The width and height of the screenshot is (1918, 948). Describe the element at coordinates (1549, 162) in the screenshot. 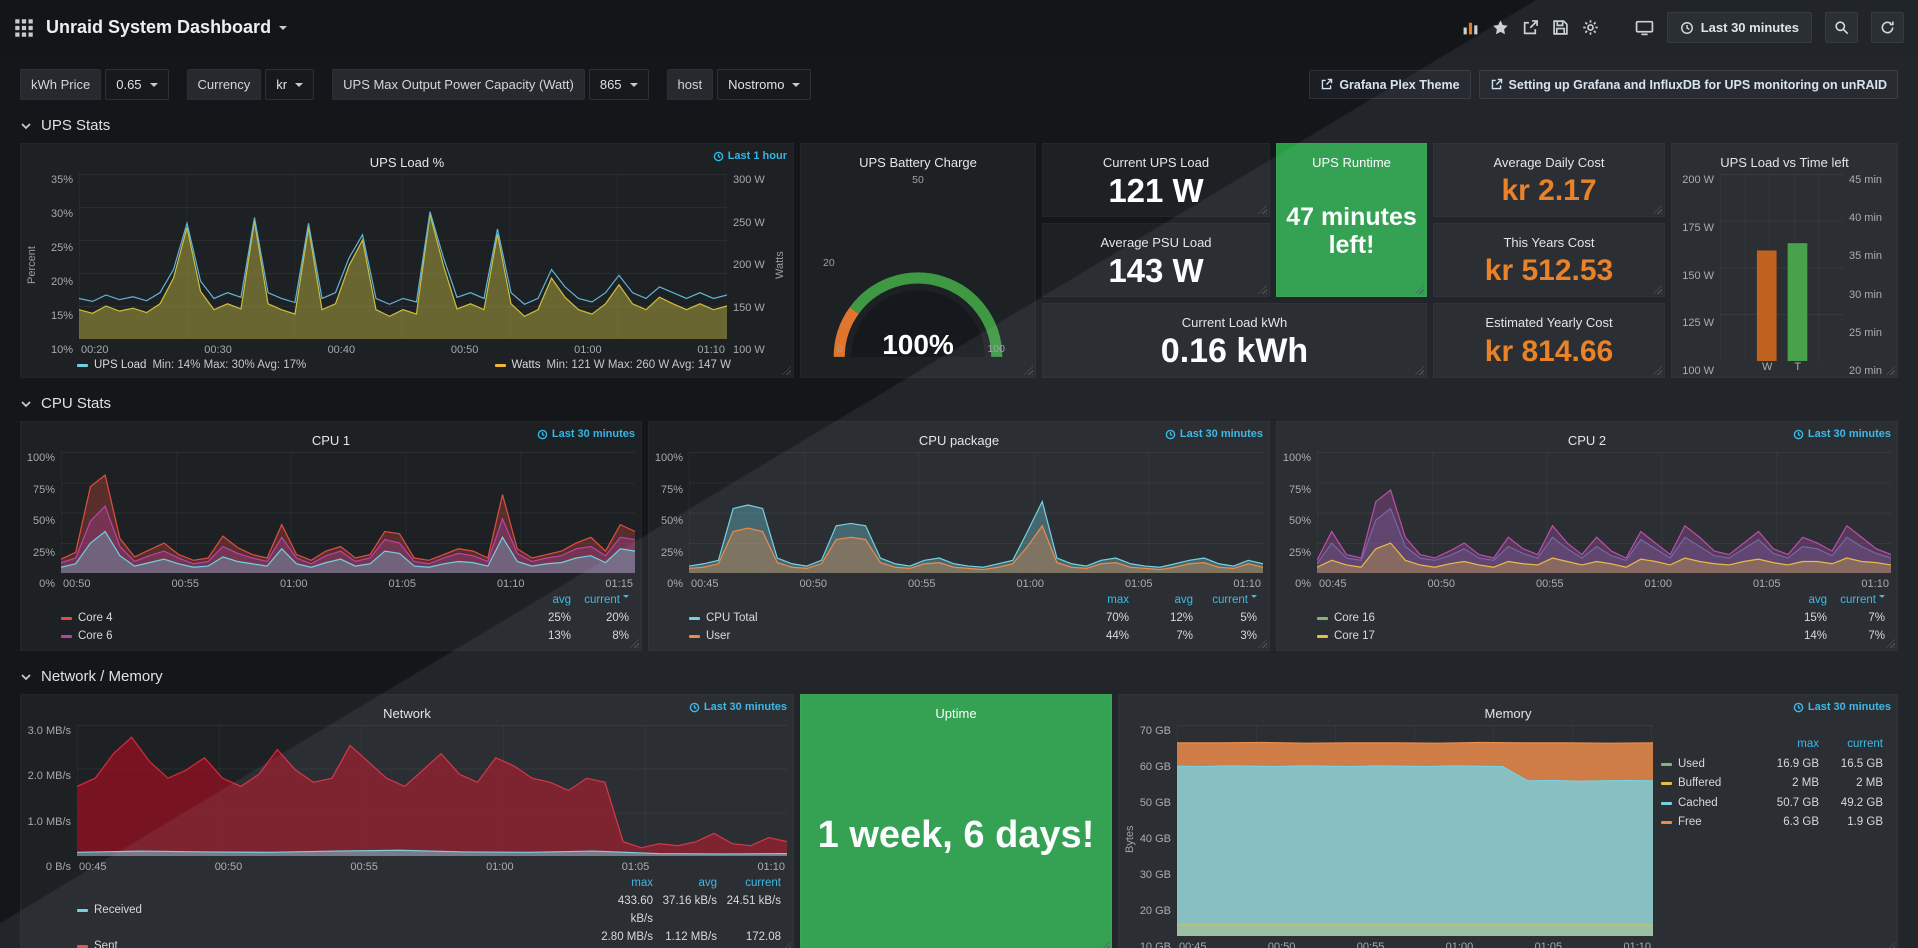

I see `panel-title: Average Daily Cost` at that location.